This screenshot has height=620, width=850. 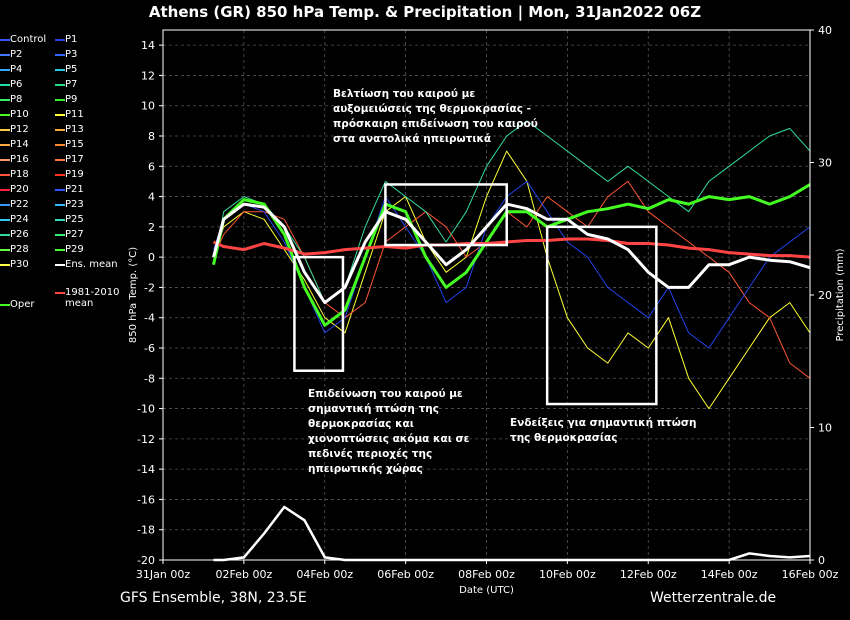 I want to click on y2-axis-label: Precipitation (mm), so click(x=840, y=294).